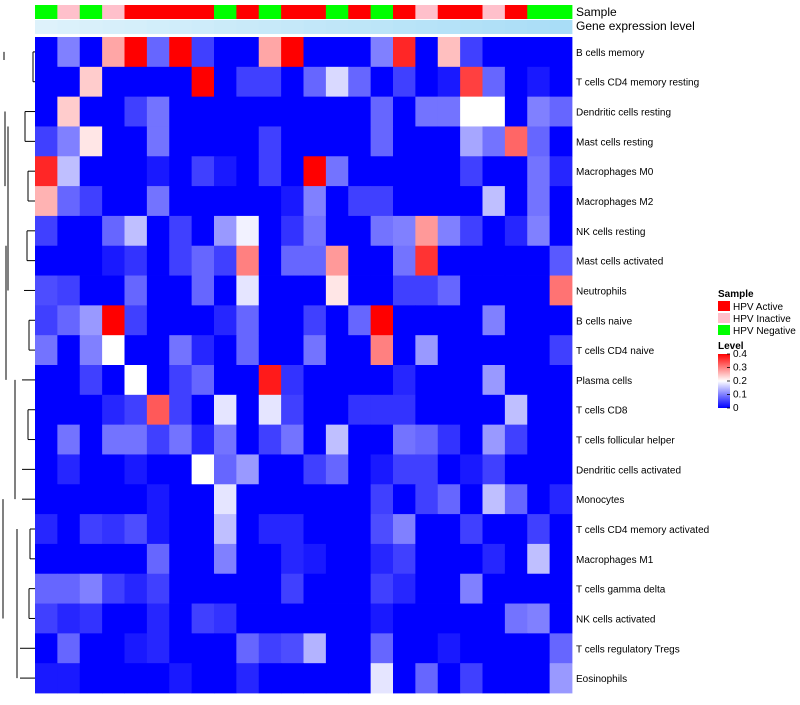 The height and width of the screenshot is (705, 800). What do you see at coordinates (46, 12) in the screenshot?
I see `sample-annotation-cell` at bounding box center [46, 12].